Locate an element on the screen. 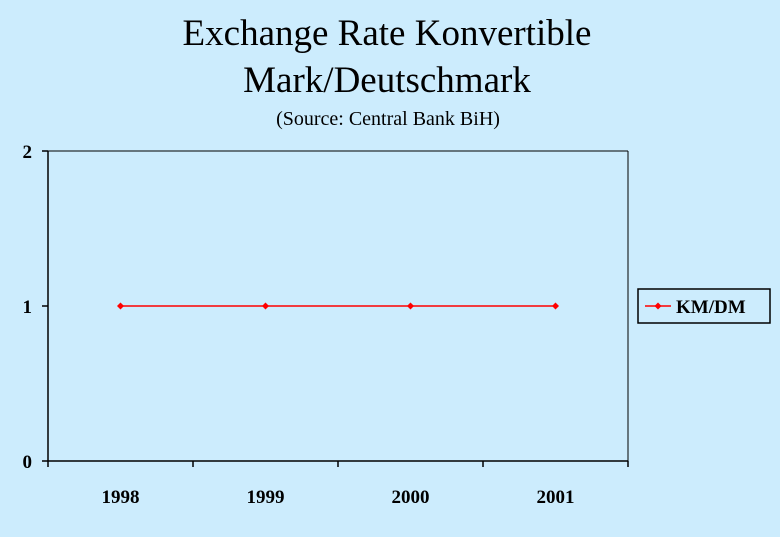 The image size is (780, 537). x-tick-label: 1998 is located at coordinates (121, 497).